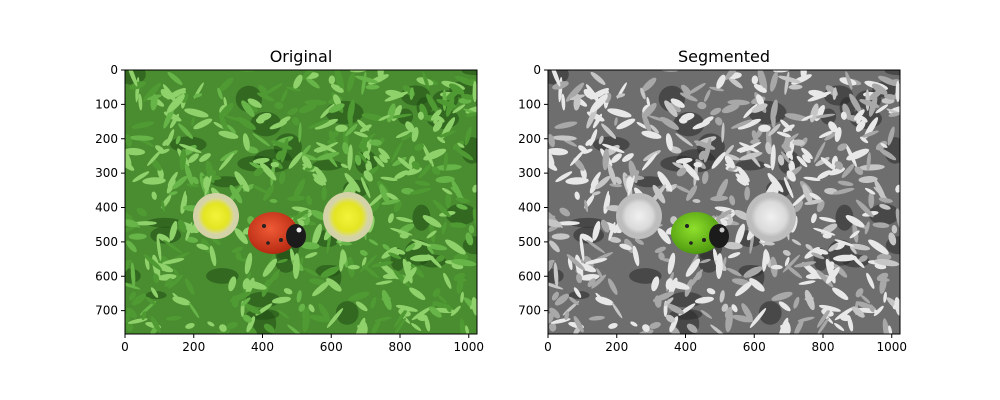 The height and width of the screenshot is (400, 1000). I want to click on x-tick-label: 1000, so click(468, 347).